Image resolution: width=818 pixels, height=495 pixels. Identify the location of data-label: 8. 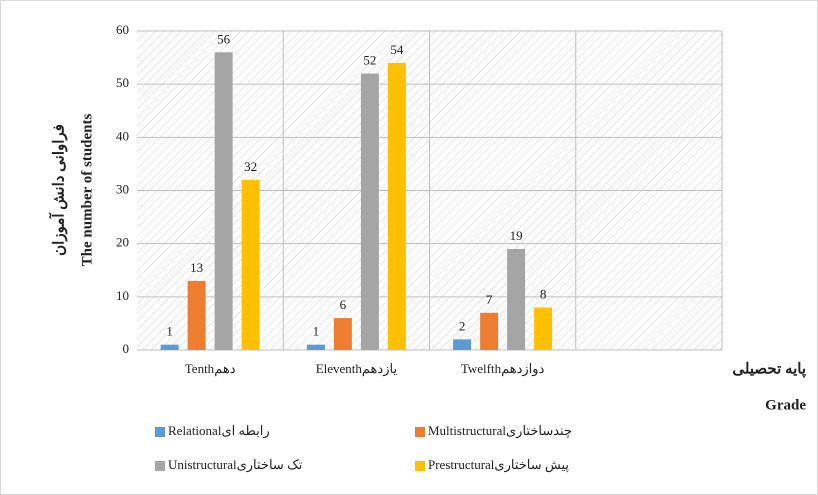
(543, 293).